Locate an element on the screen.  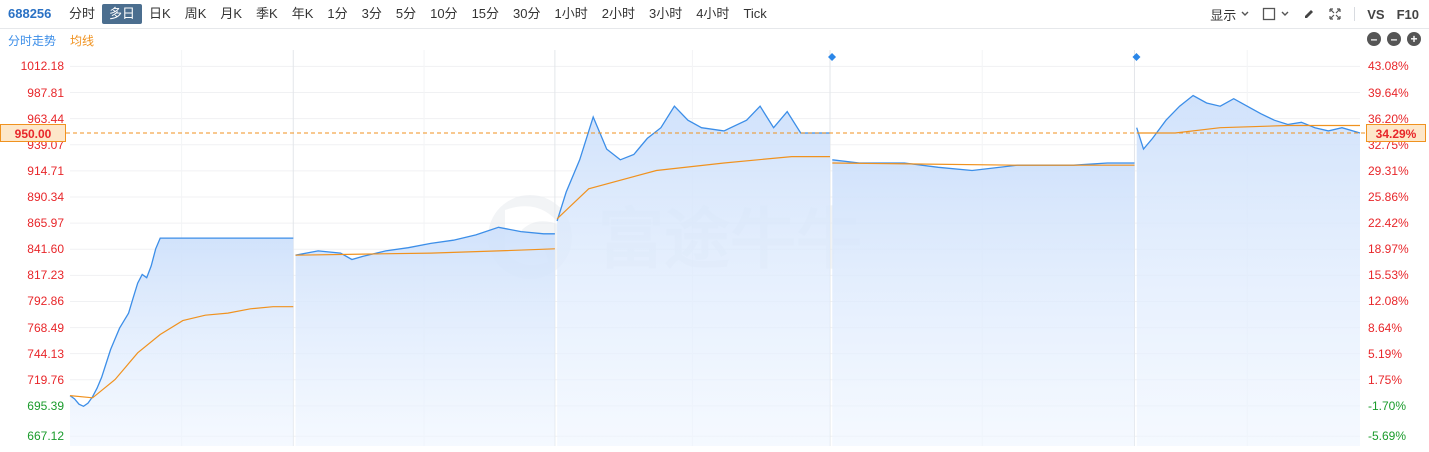
y-tick-label: 890.34 is located at coordinates (45, 196).